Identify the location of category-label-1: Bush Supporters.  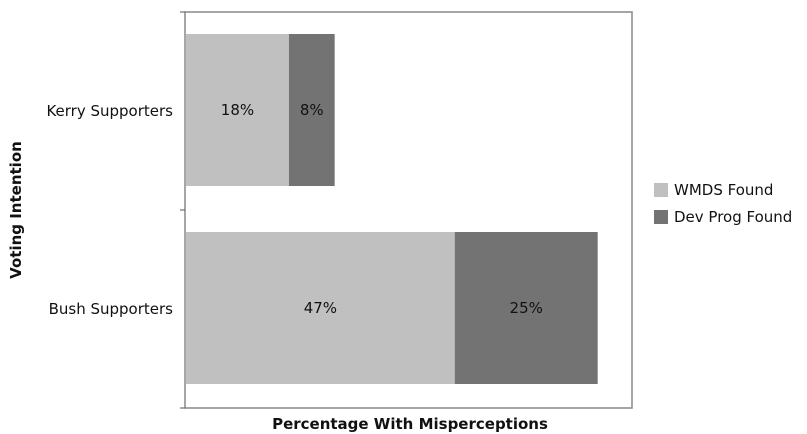
(111, 309).